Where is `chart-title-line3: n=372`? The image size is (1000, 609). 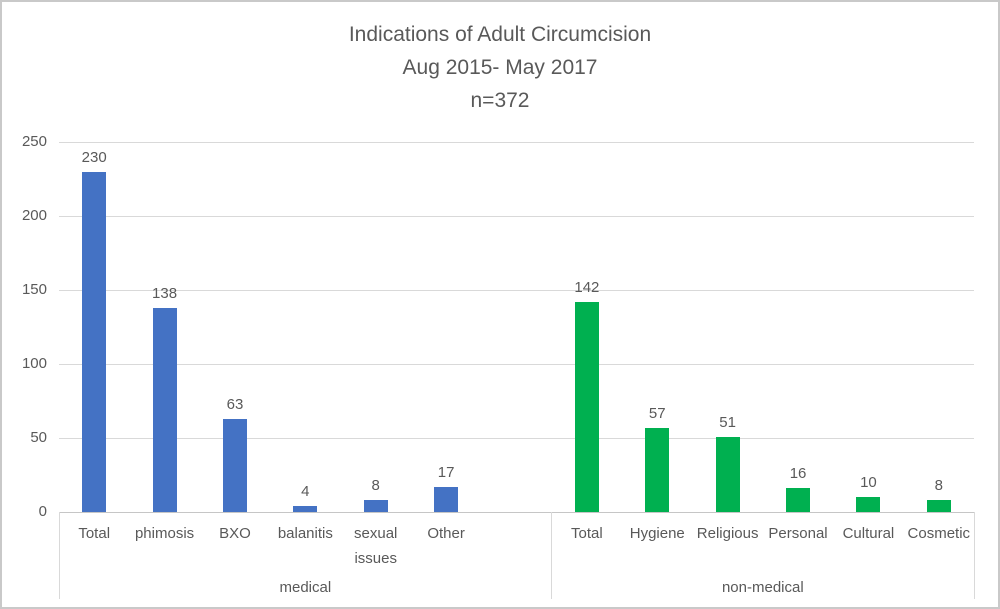
chart-title-line3: n=372 is located at coordinates (500, 100).